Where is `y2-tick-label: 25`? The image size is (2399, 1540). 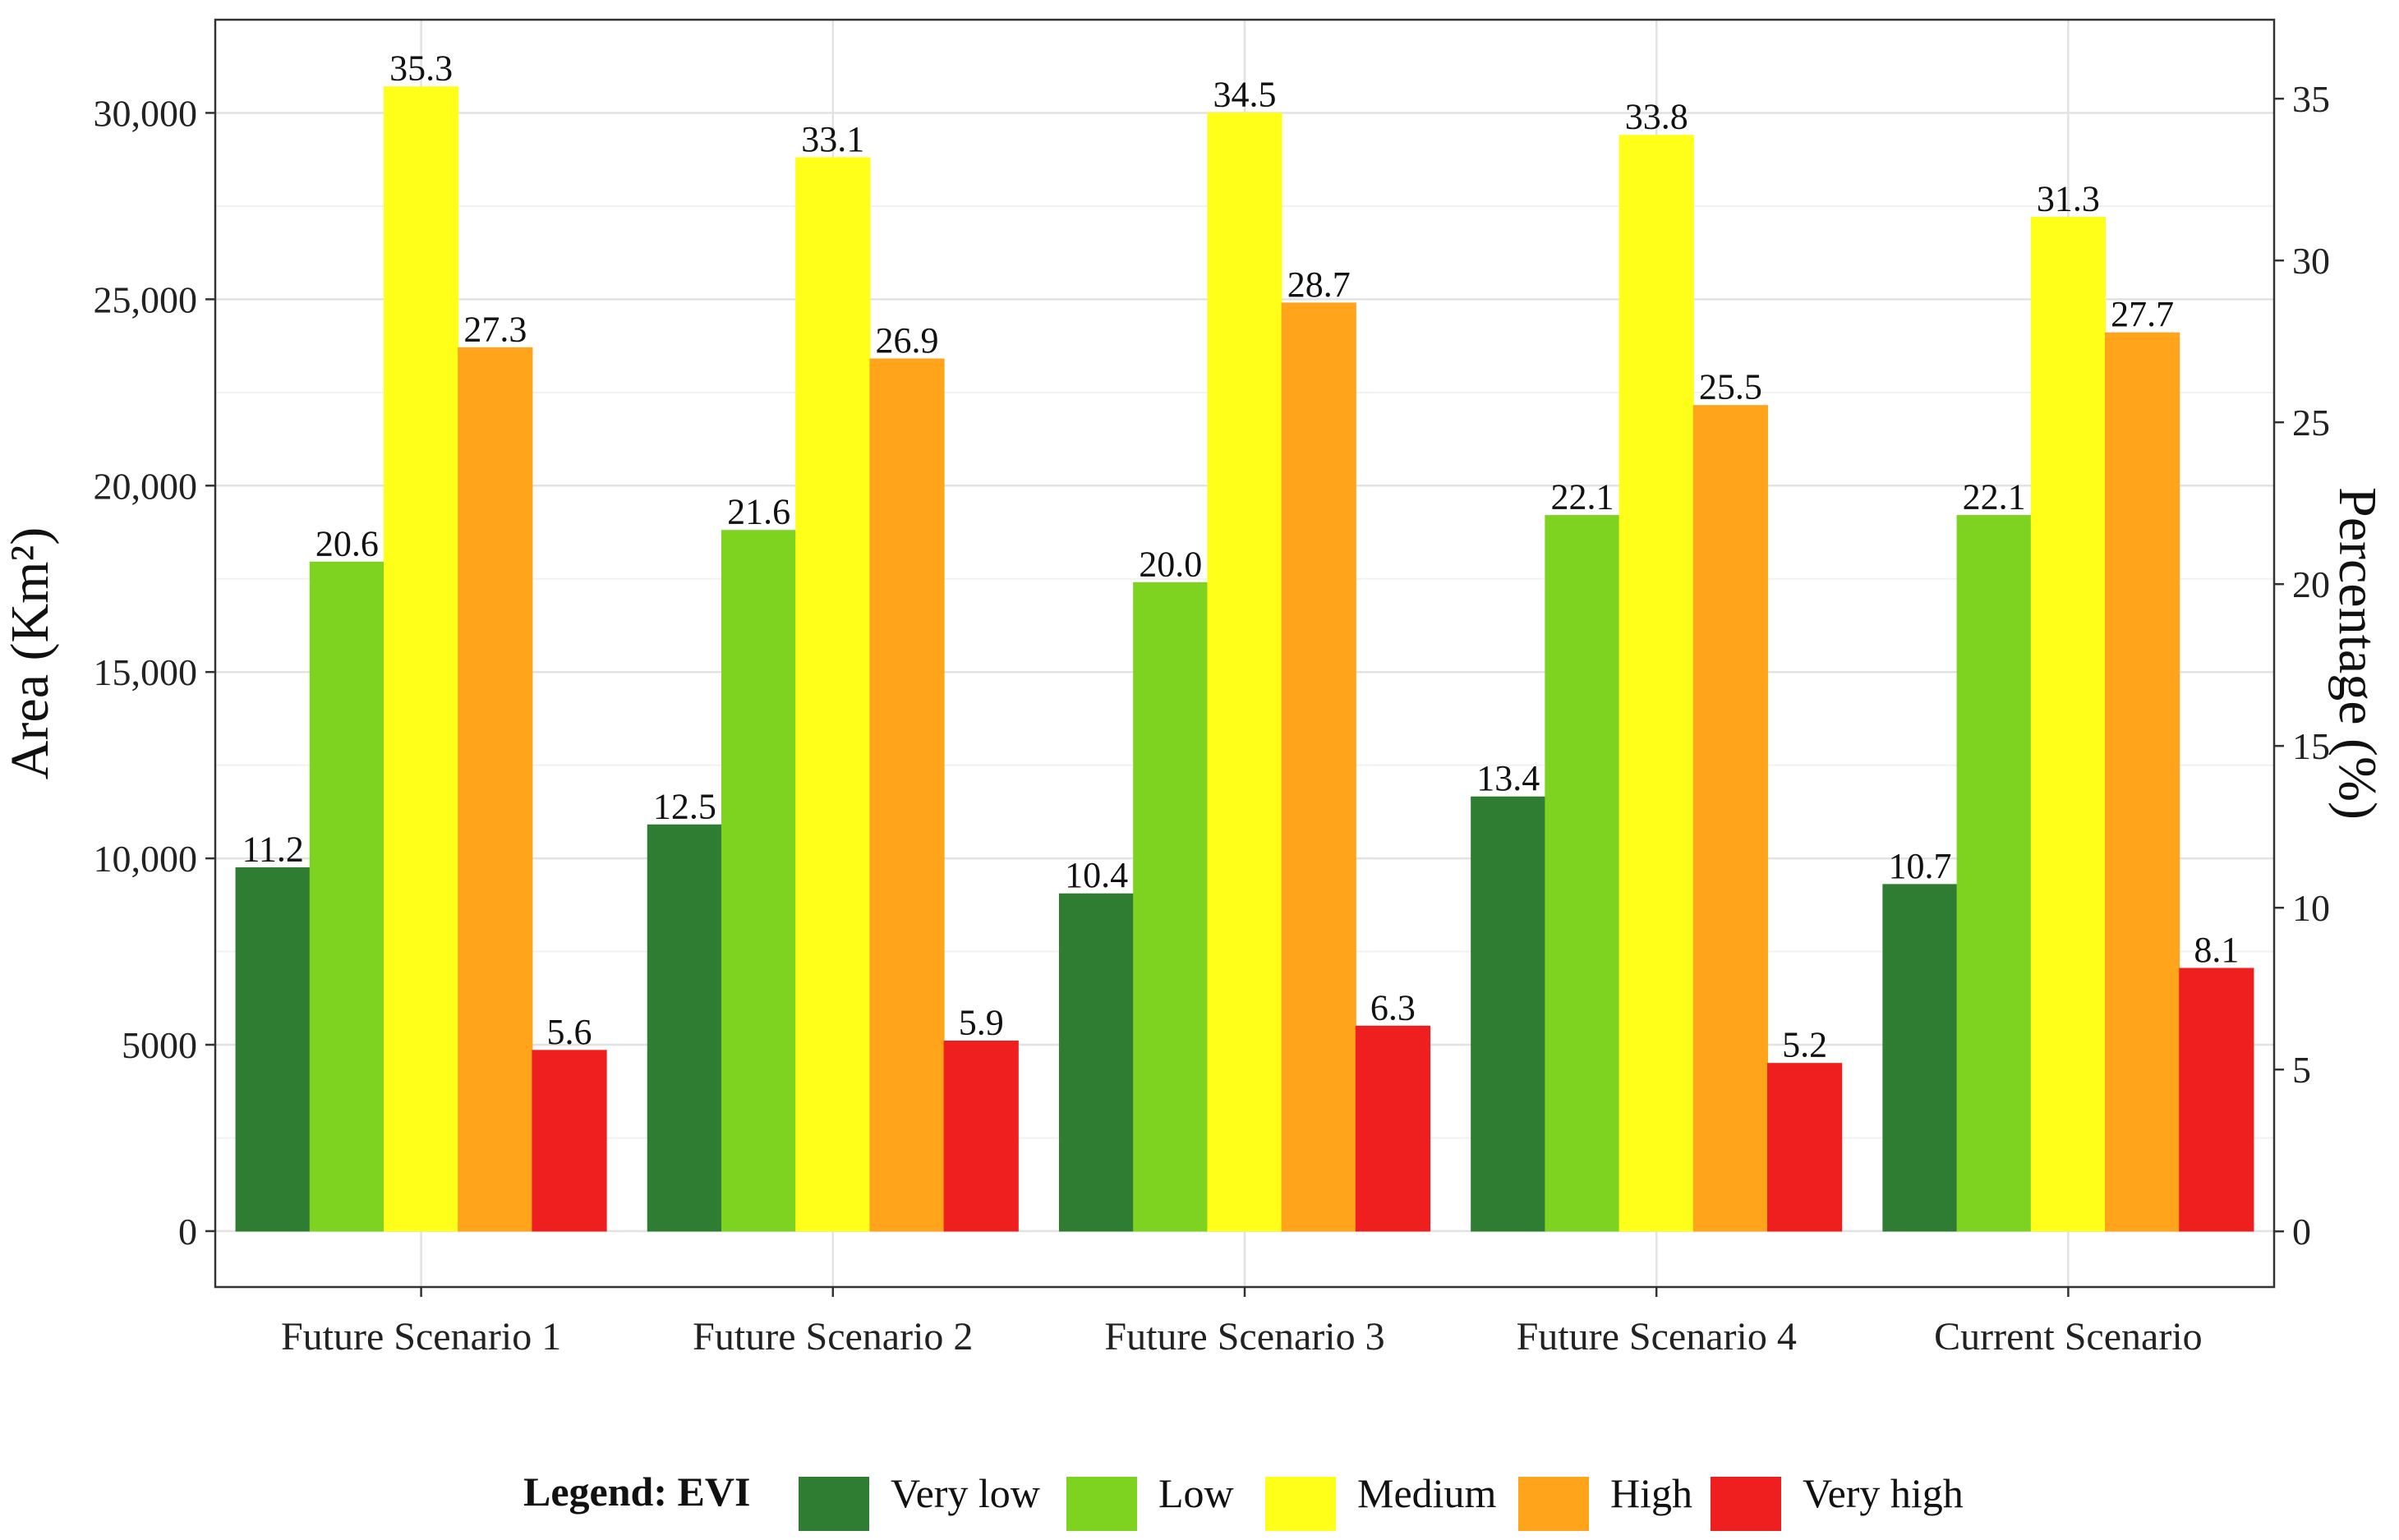
y2-tick-label: 25 is located at coordinates (2311, 423).